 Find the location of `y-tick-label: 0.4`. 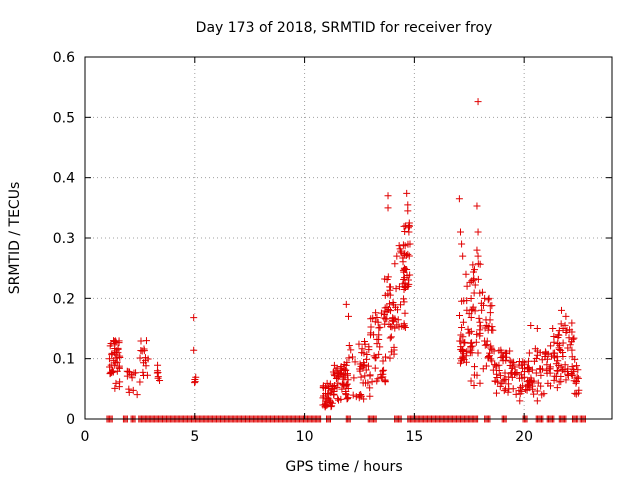

y-tick-label: 0.4 is located at coordinates (64, 179).